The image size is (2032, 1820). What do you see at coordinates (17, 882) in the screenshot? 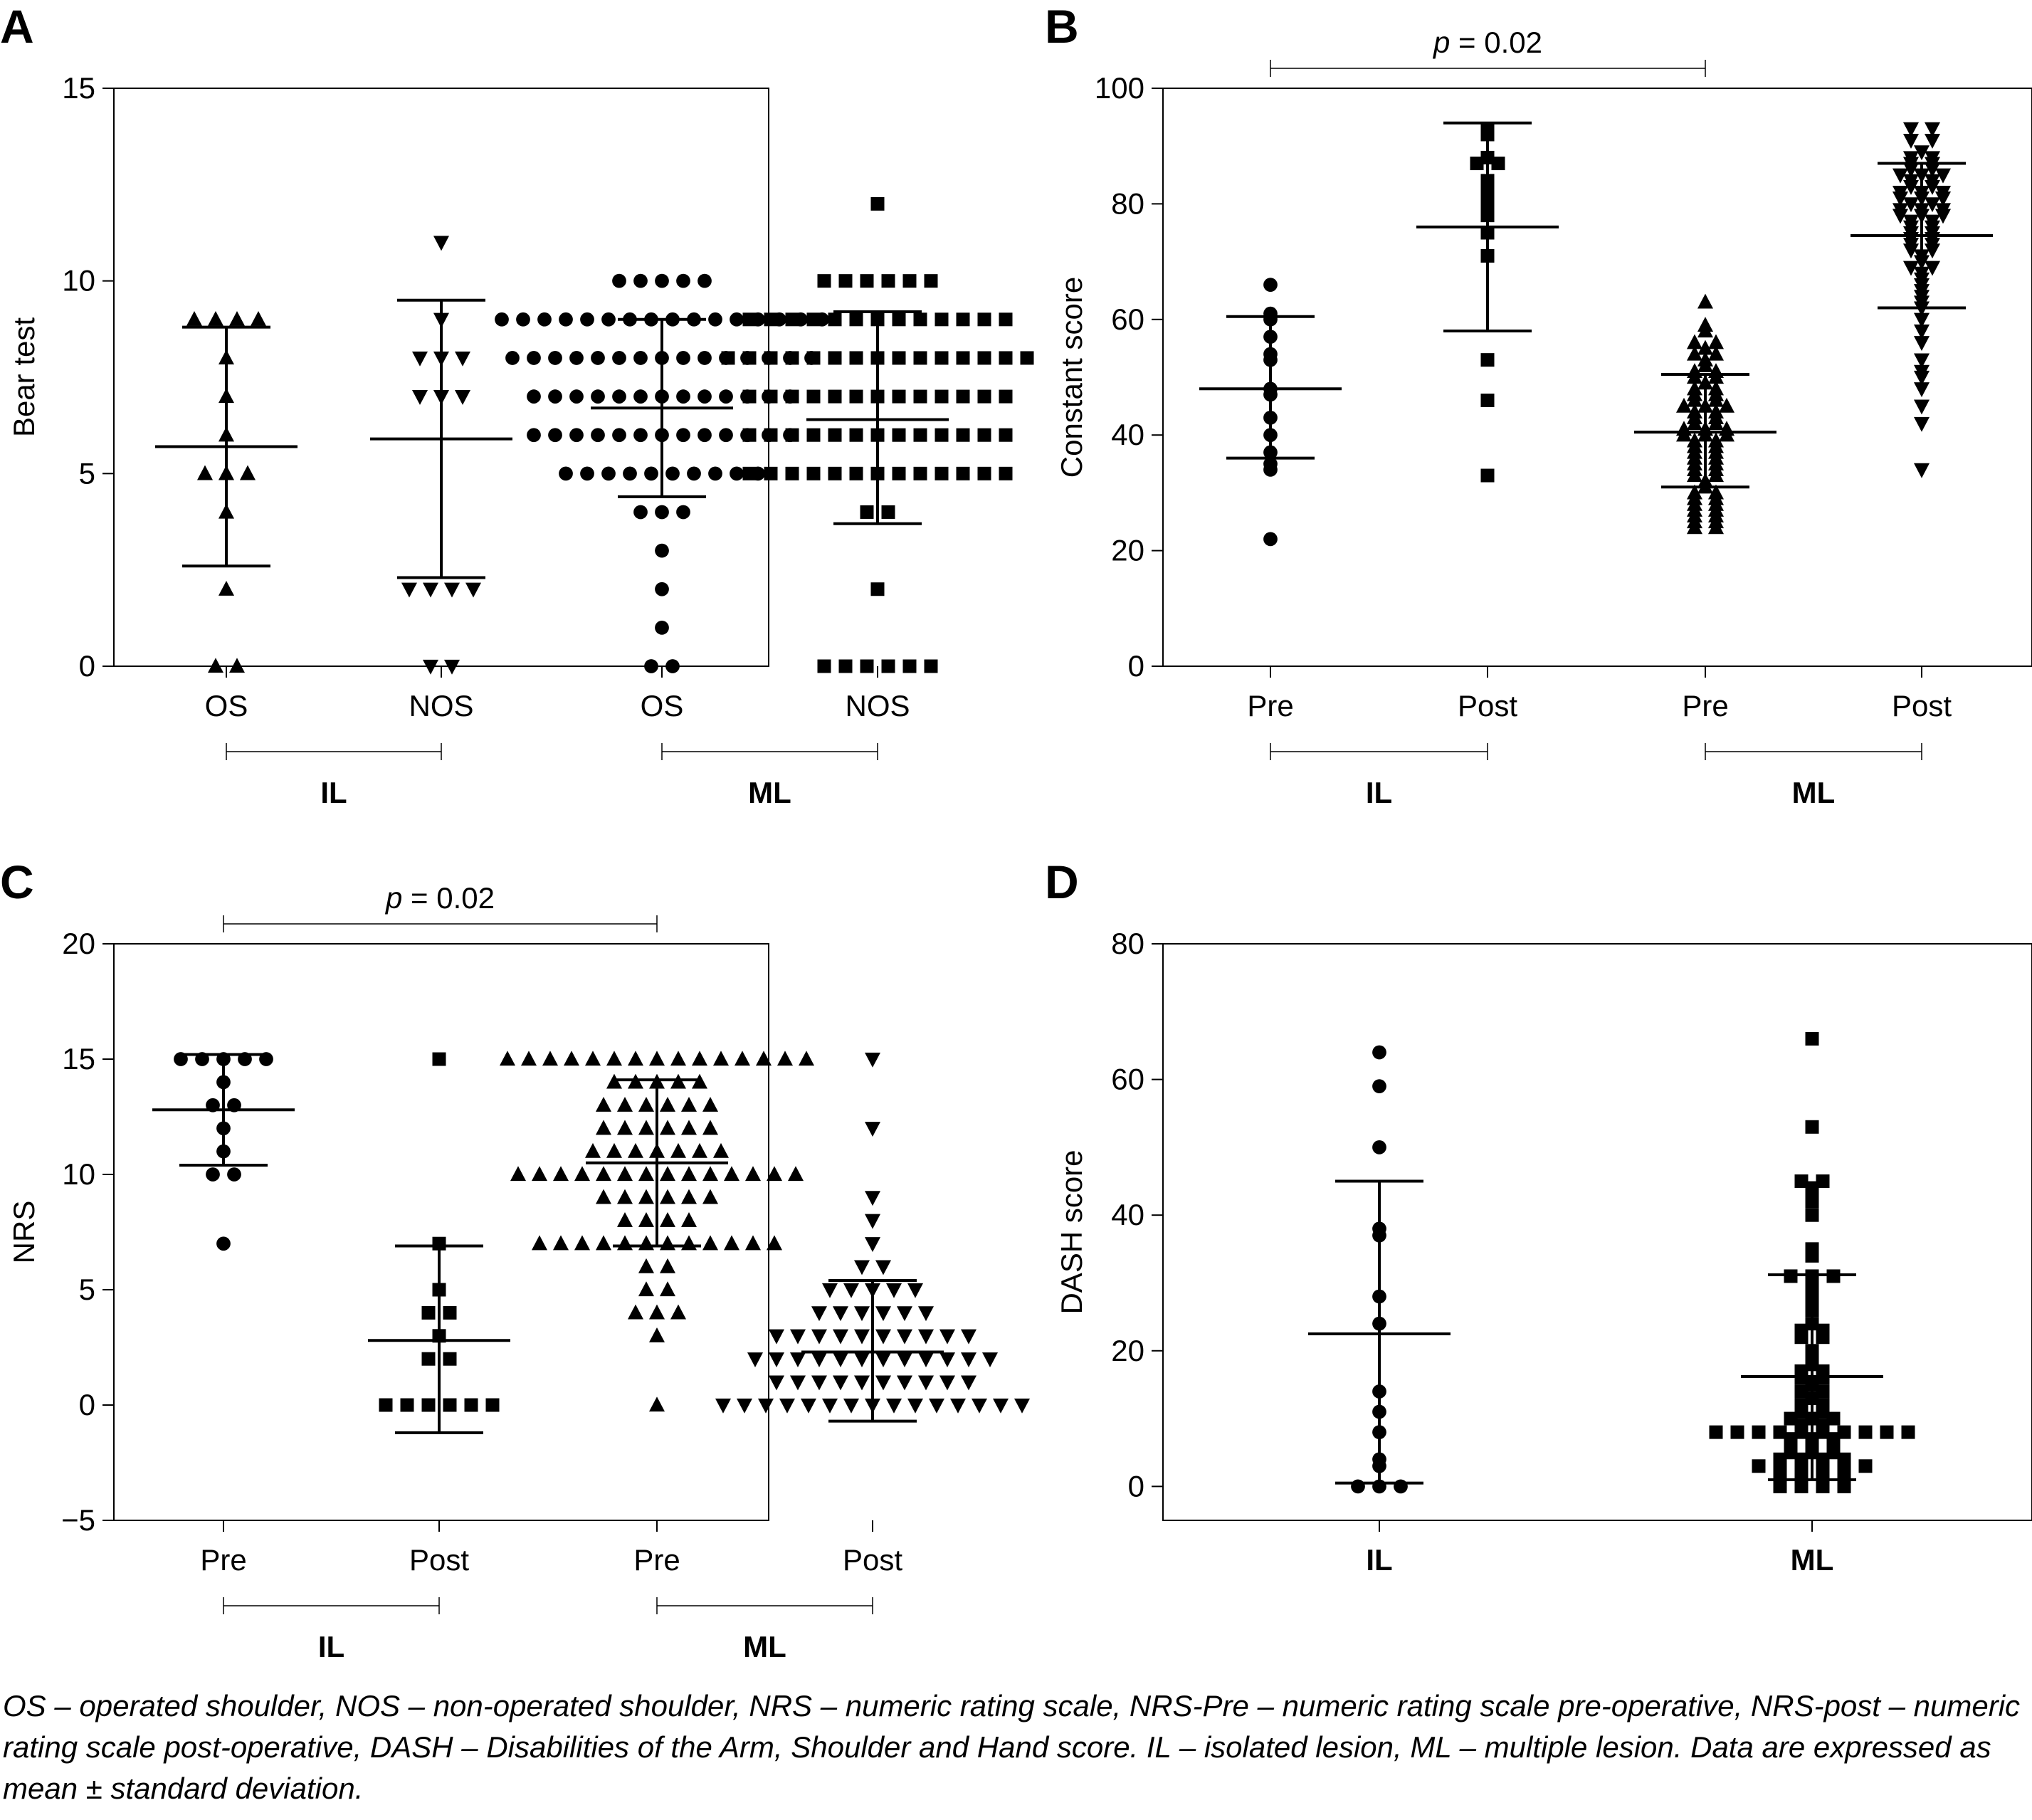
I see `panel-letter-c: C` at bounding box center [17, 882].